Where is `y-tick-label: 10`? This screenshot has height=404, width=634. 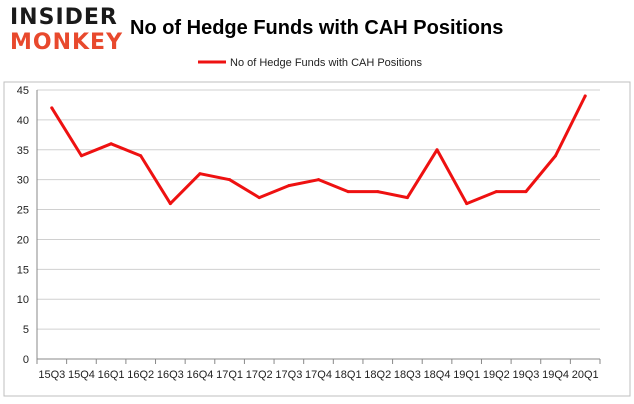
y-tick-label: 10 is located at coordinates (23, 300).